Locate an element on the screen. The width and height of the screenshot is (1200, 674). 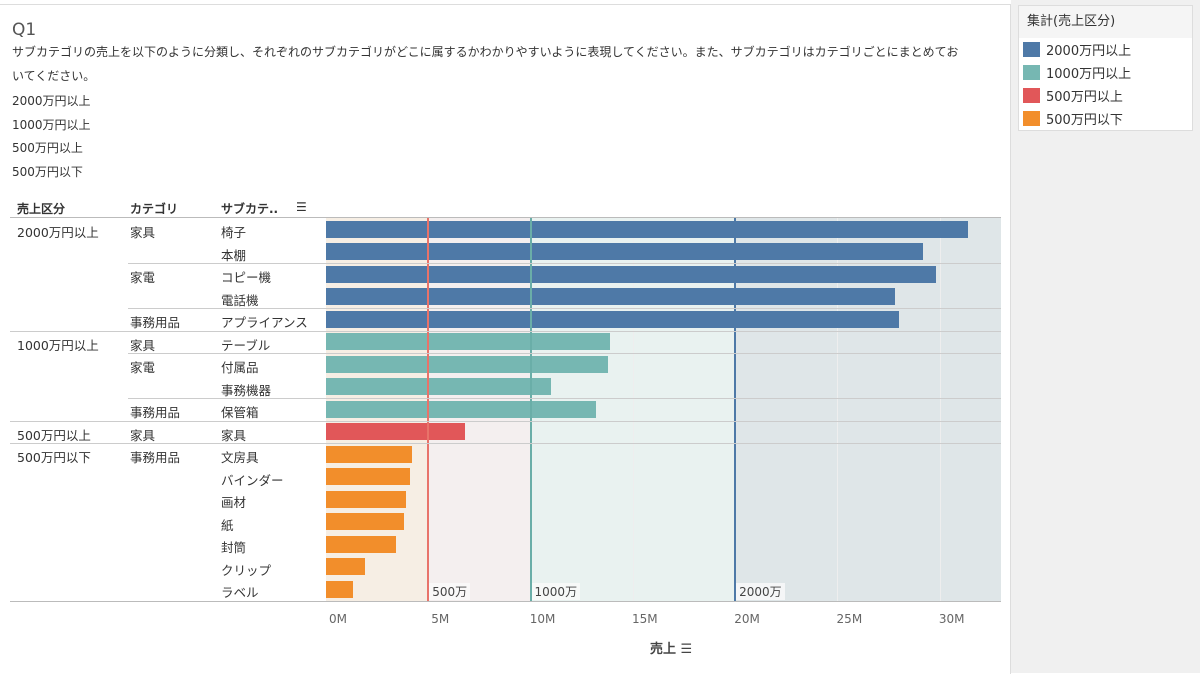
bar-コピー機 is located at coordinates (631, 274).